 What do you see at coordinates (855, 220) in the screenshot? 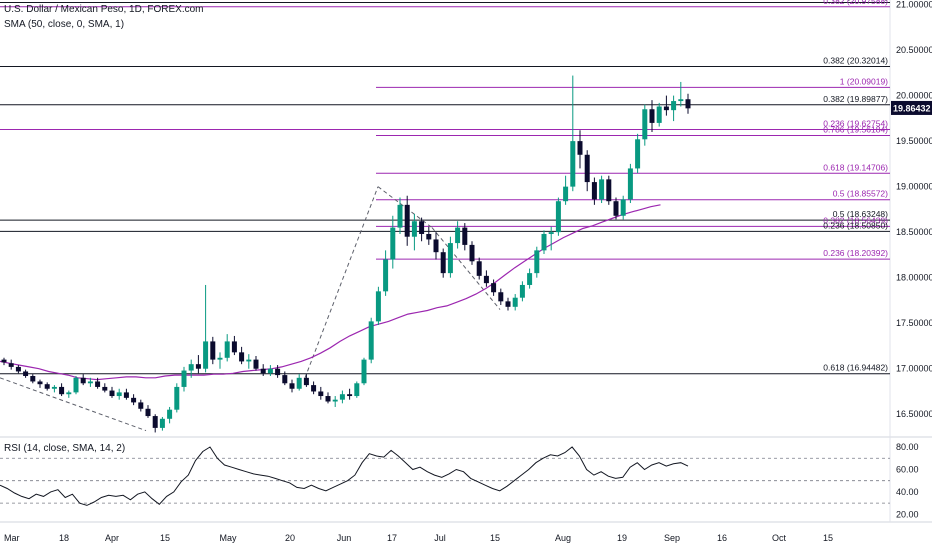
I see `fib-level-label: 0.382 (18.56439)` at bounding box center [855, 220].